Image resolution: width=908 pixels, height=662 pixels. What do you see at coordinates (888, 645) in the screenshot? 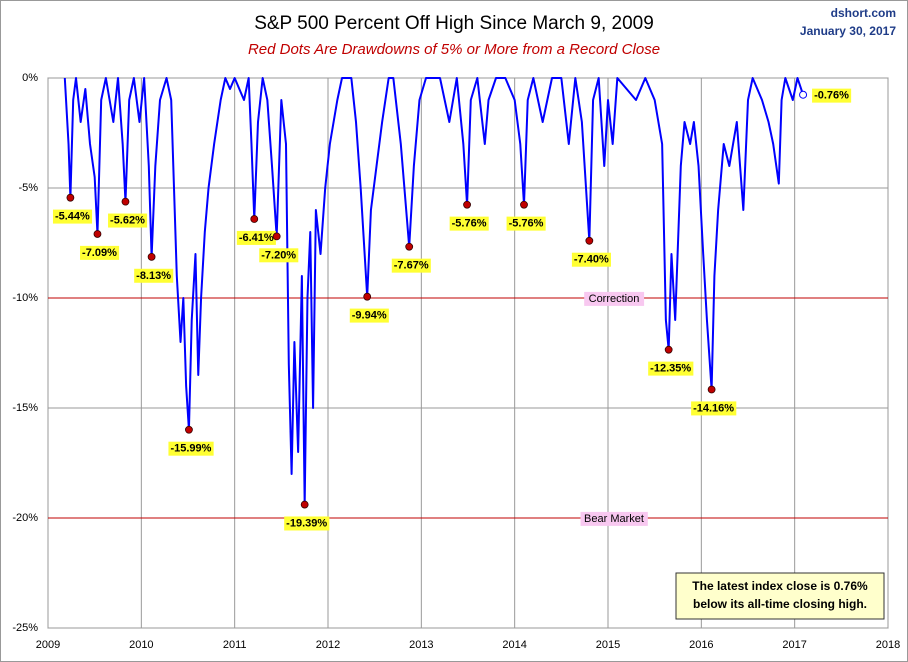
I see `x-tick-label: 2018` at bounding box center [888, 645].